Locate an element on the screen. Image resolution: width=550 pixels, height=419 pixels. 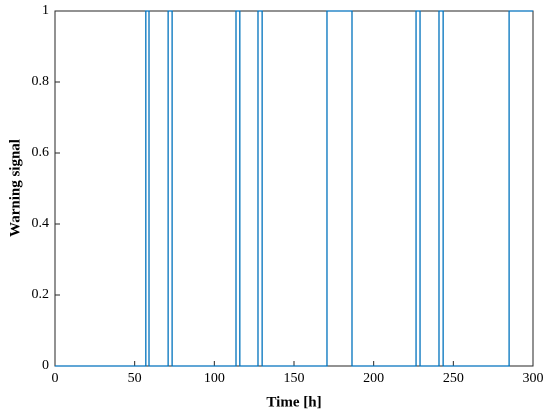
y-tick-label: 0.6 is located at coordinates (41, 152).